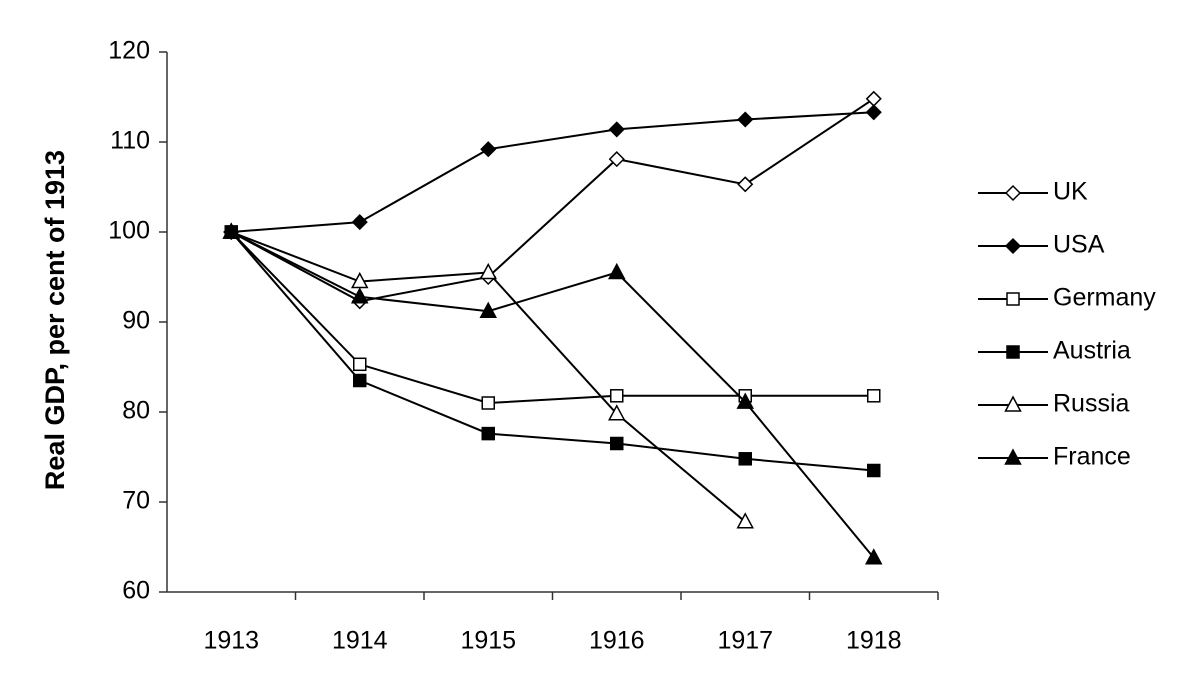 This screenshot has width=1200, height=697. What do you see at coordinates (1091, 404) in the screenshot?
I see `legend-label: Russia` at bounding box center [1091, 404].